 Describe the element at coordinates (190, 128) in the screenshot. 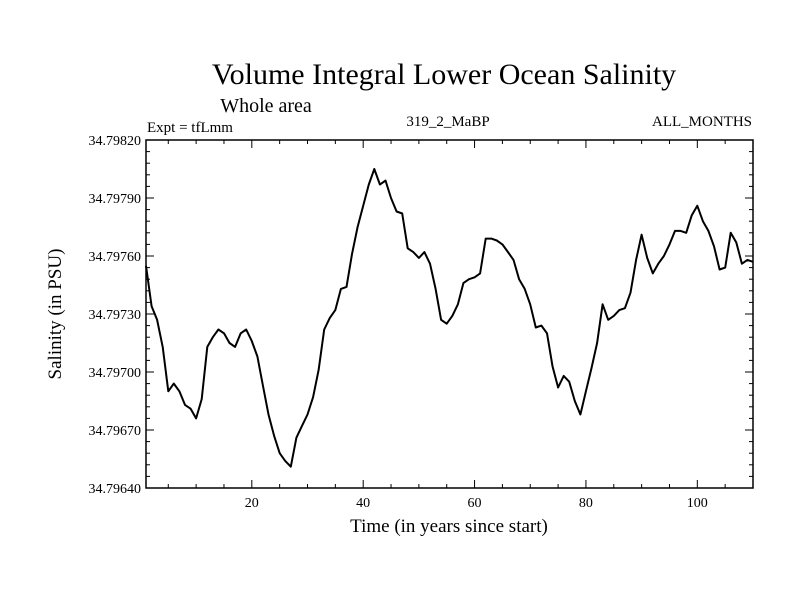

I see `experiment-label: Expt = tfLmm` at that location.